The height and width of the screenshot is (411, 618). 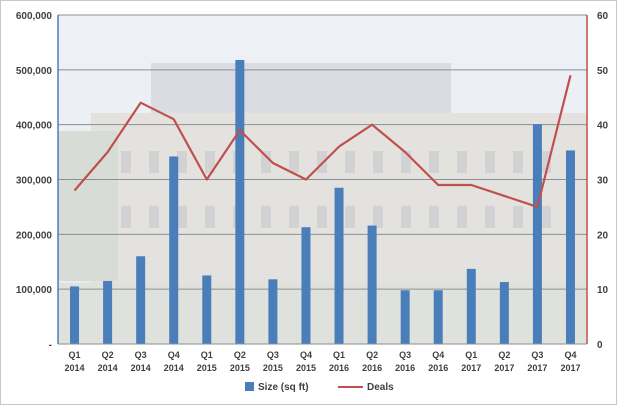 I want to click on left-tick-label: -, so click(x=50, y=345).